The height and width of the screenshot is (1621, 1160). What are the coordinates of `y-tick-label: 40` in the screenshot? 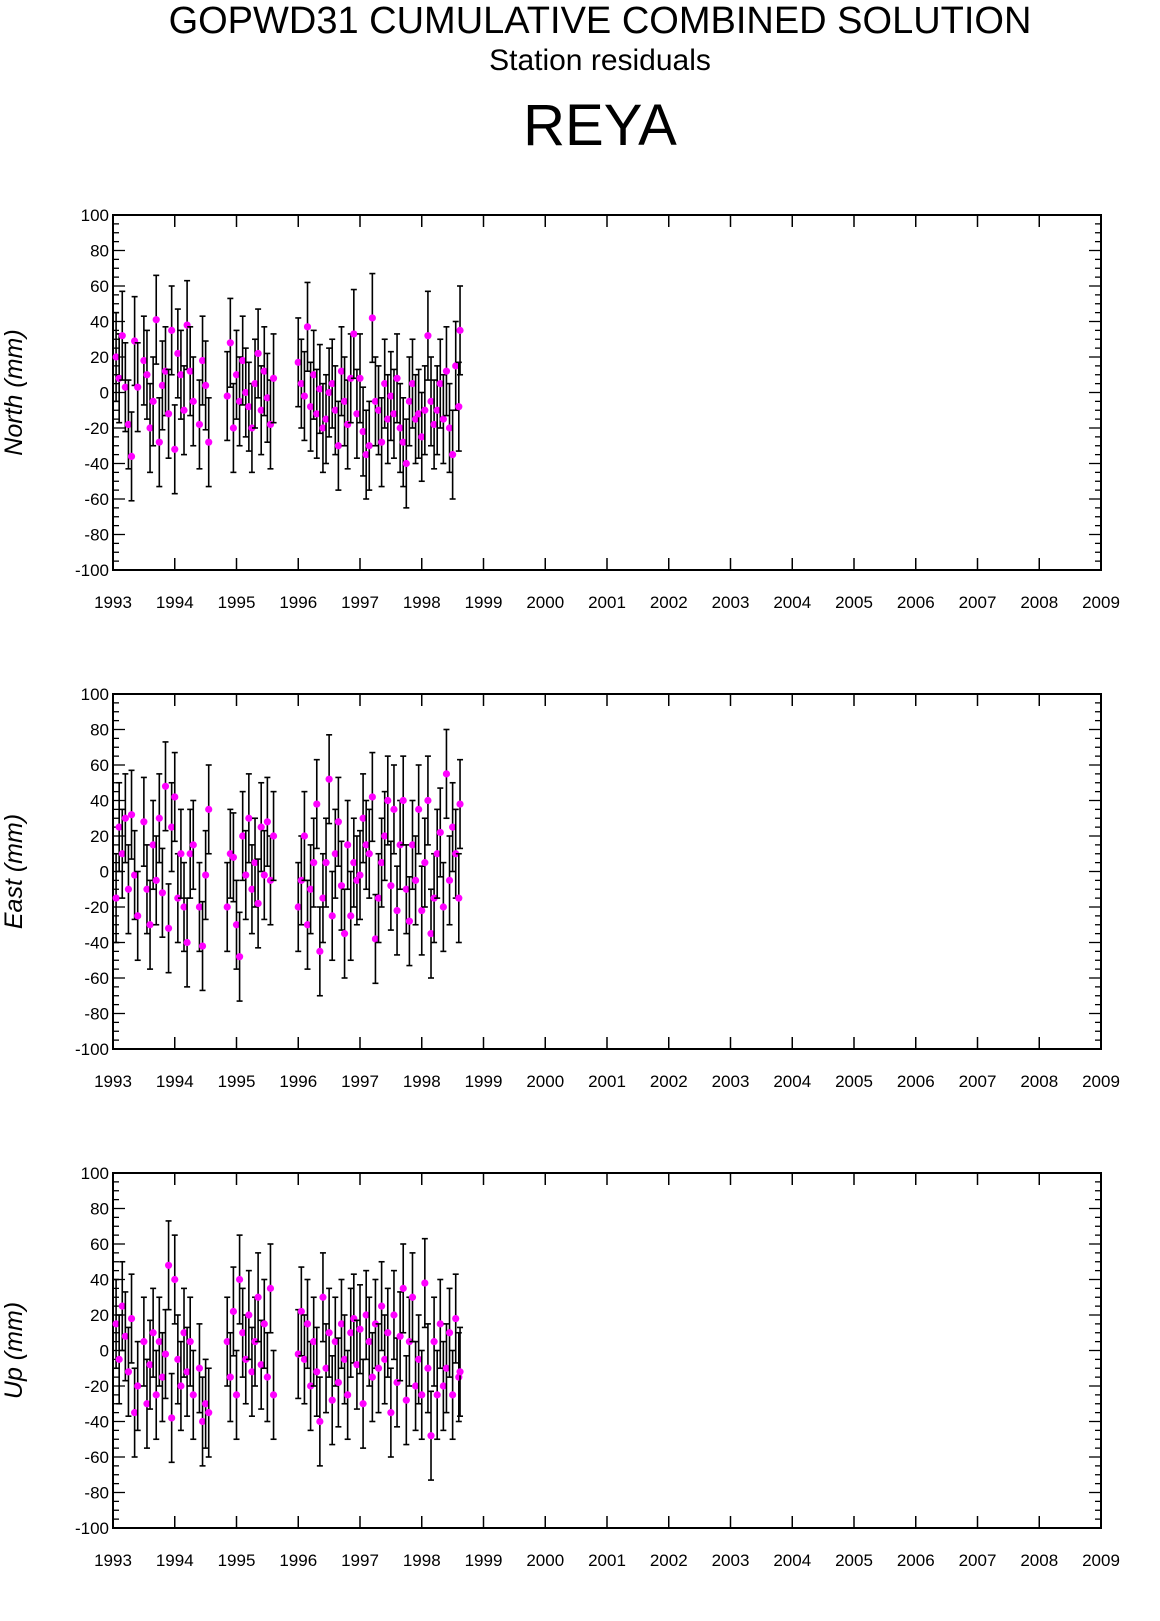 It's located at (99, 1280).